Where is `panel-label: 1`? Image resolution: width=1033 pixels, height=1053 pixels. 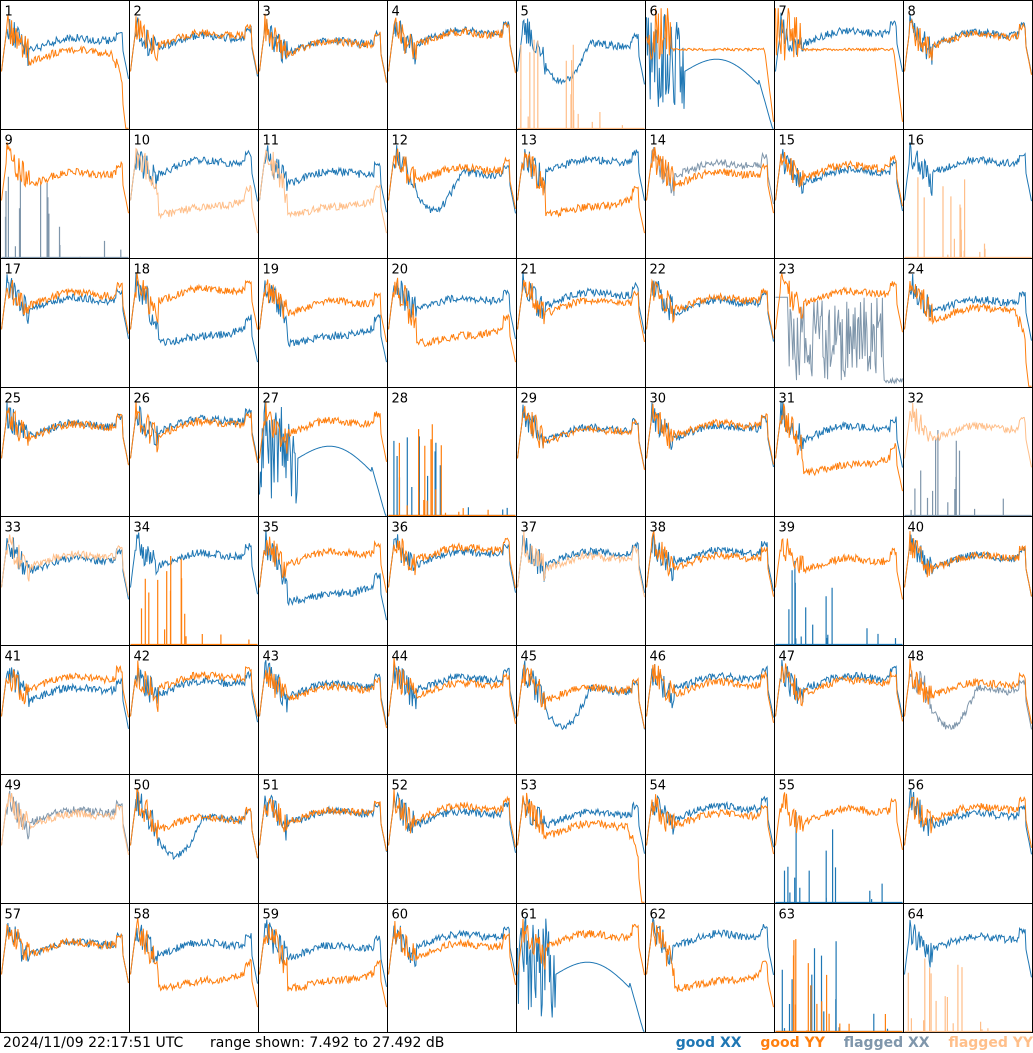
panel-label: 1 is located at coordinates (9, 12).